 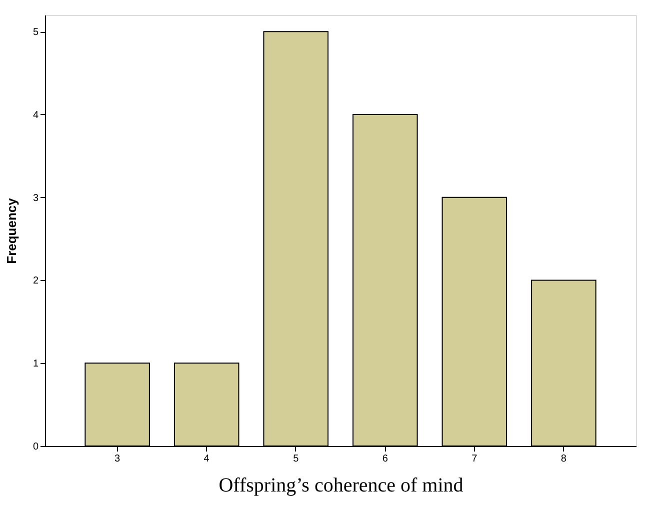 What do you see at coordinates (385, 459) in the screenshot?
I see `x-tick-label: 6` at bounding box center [385, 459].